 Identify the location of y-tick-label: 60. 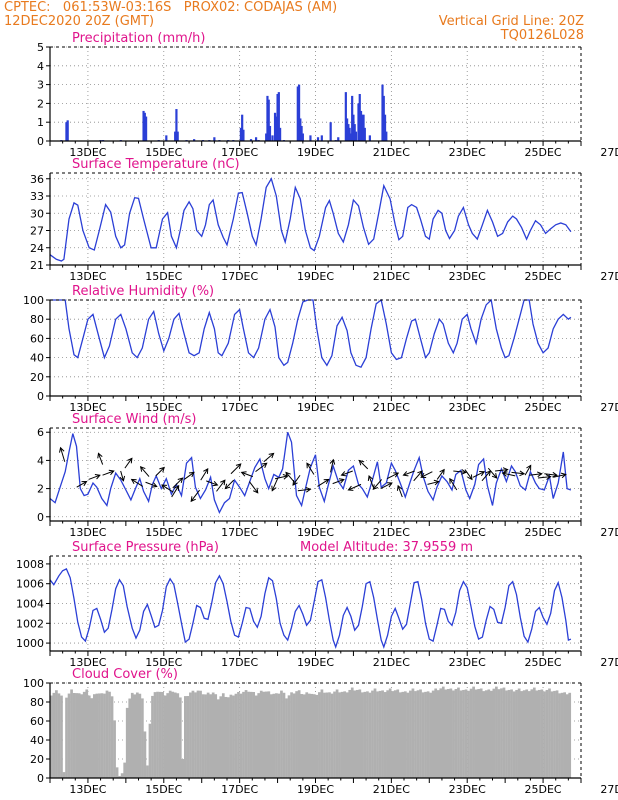
(37, 338).